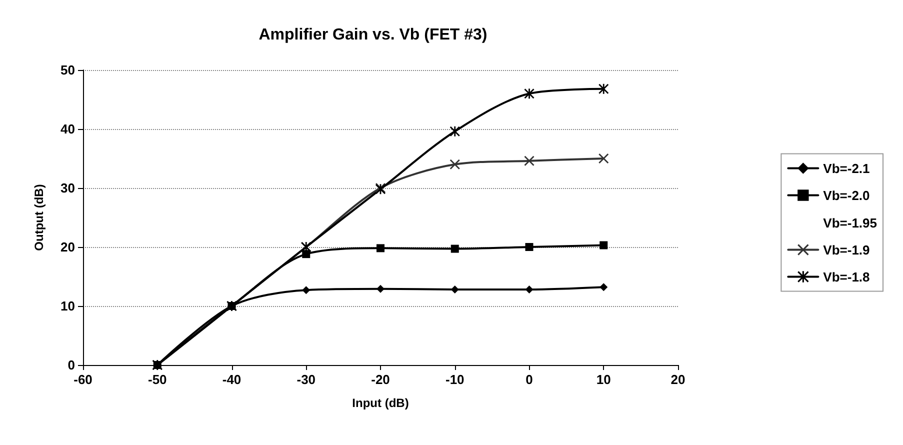 The height and width of the screenshot is (445, 903). I want to click on y-axis-title: Output (dB), so click(39, 217).